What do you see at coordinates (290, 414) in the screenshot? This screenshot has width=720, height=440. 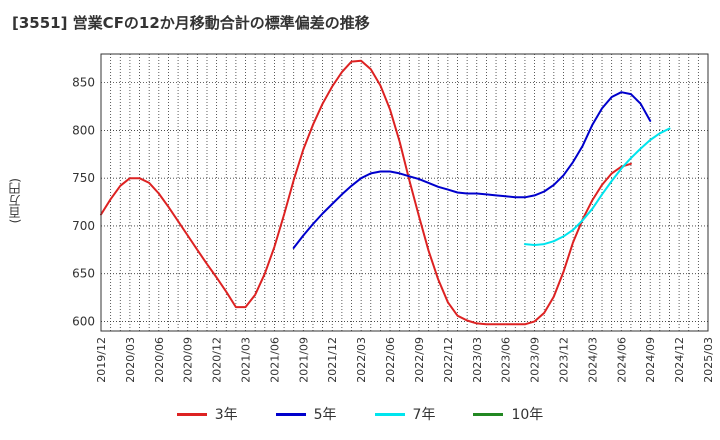 I see `legend-swatch-5y` at bounding box center [290, 414].